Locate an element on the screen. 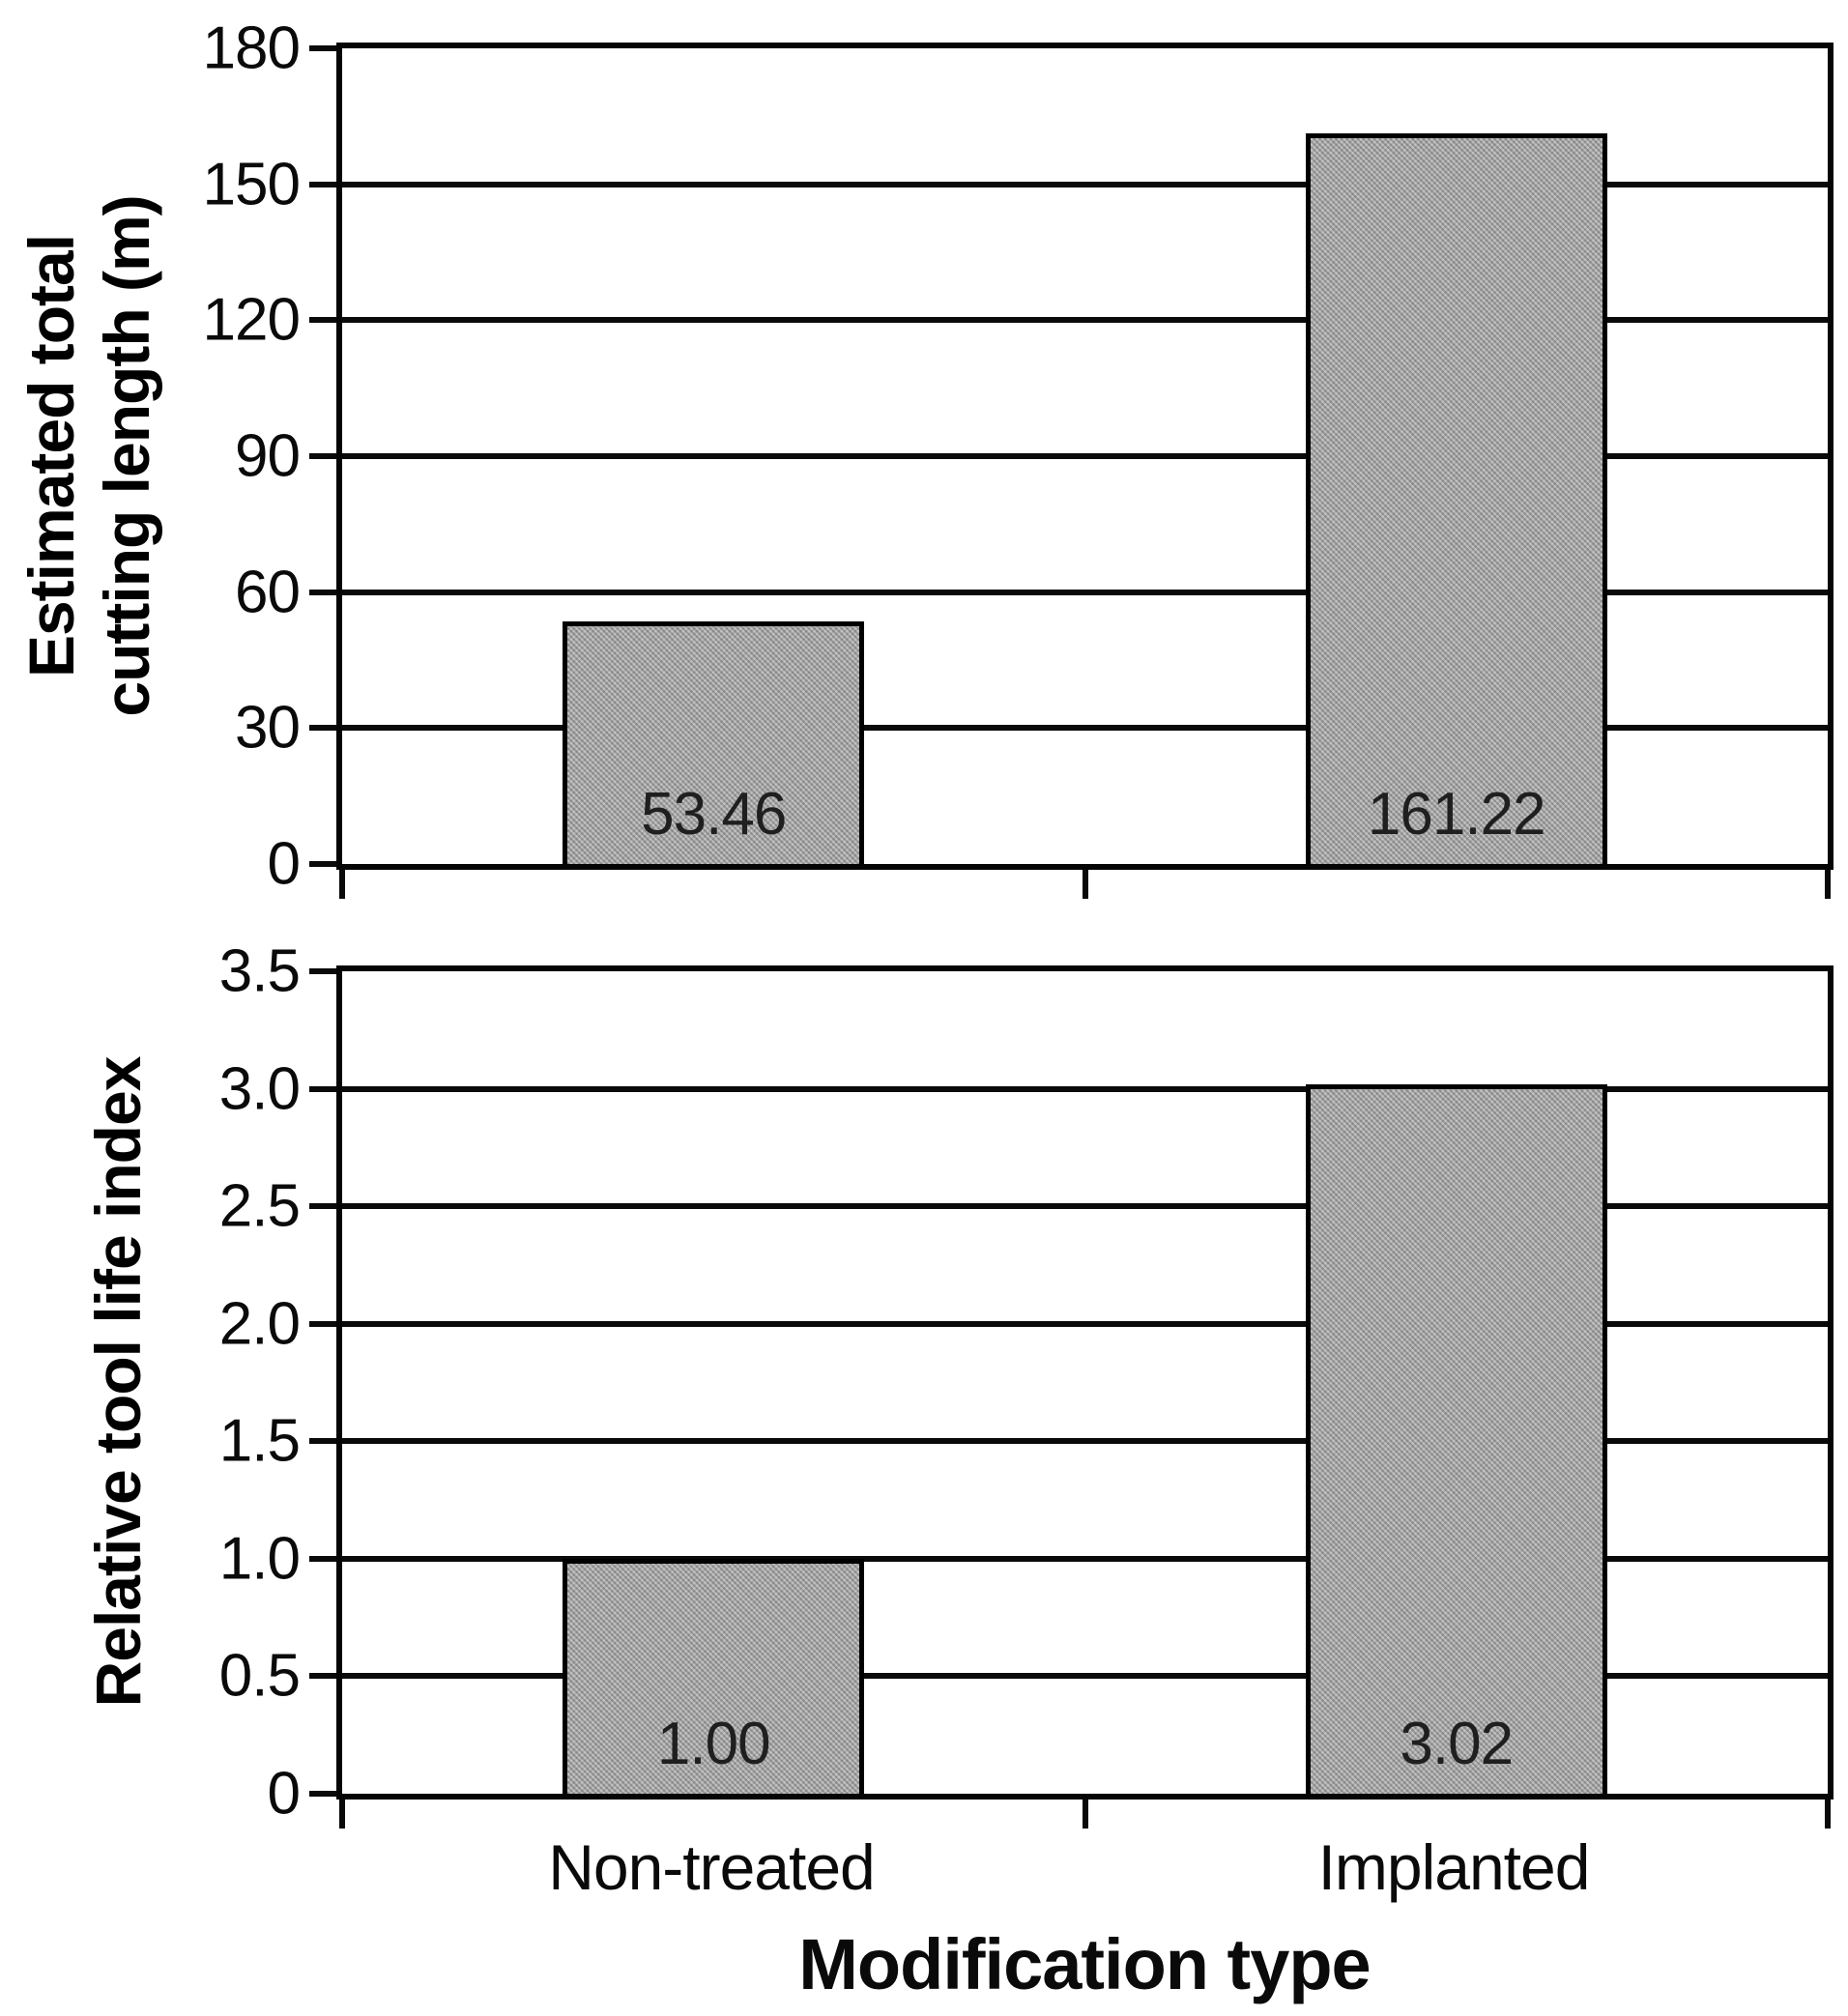 The width and height of the screenshot is (1848, 2016). bar-value-label: 3.02 is located at coordinates (1457, 1744).